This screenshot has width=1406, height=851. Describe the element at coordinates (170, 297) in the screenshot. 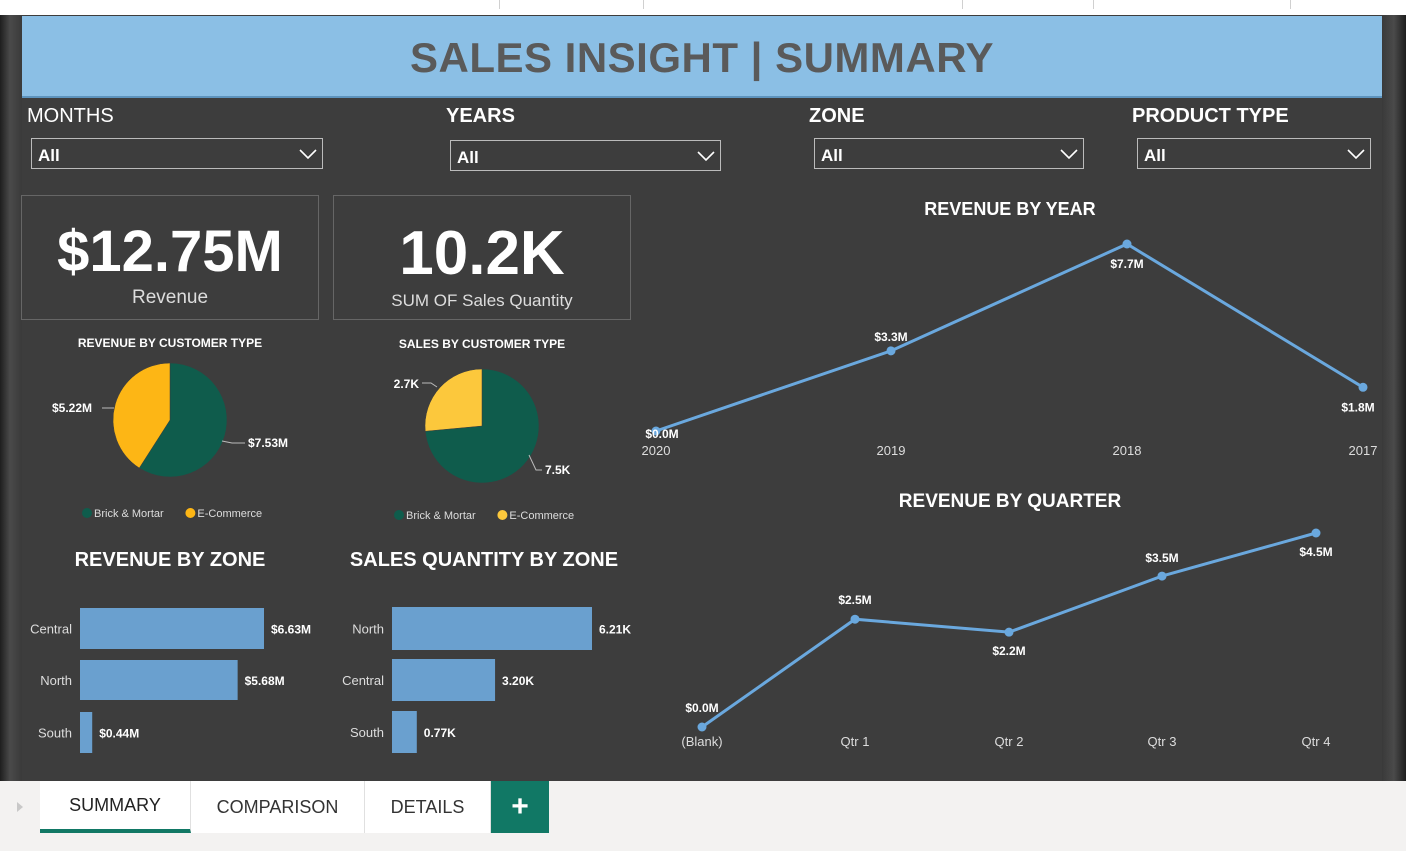

I see `revenue-label: Revenue` at that location.